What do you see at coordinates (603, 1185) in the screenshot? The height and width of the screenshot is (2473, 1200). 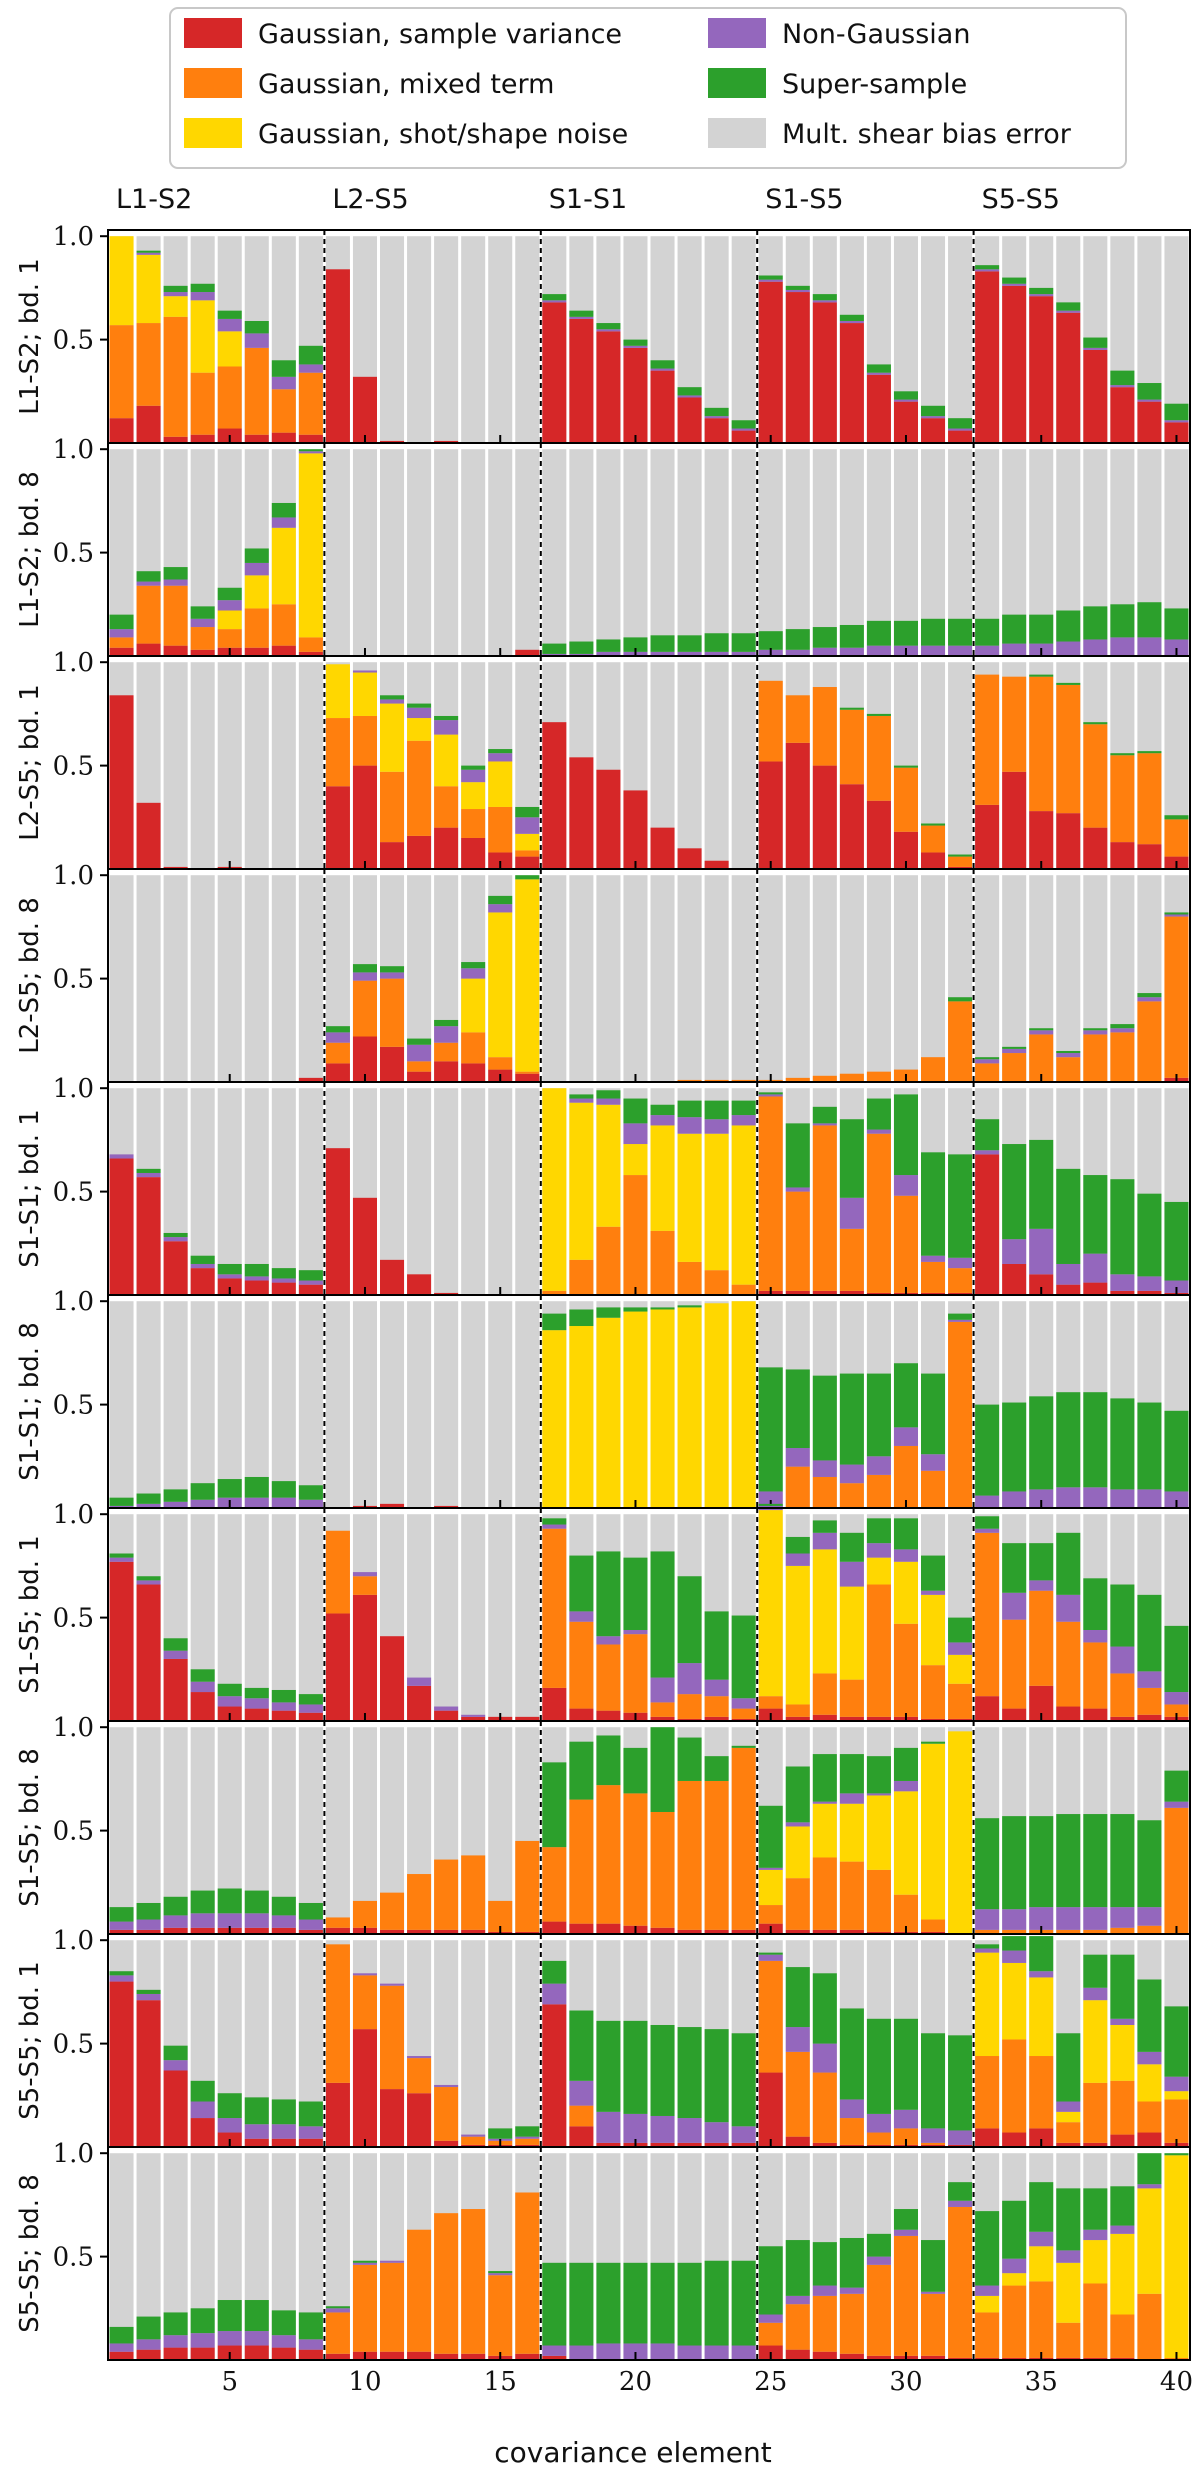 I see `panel-5: 0.5 1.0 S1-S1; bd. 1` at bounding box center [603, 1185].